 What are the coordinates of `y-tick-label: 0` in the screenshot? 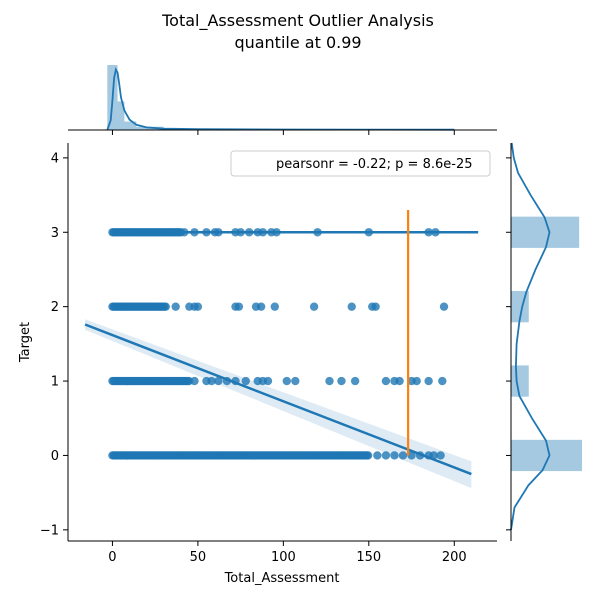 It's located at (55, 456).